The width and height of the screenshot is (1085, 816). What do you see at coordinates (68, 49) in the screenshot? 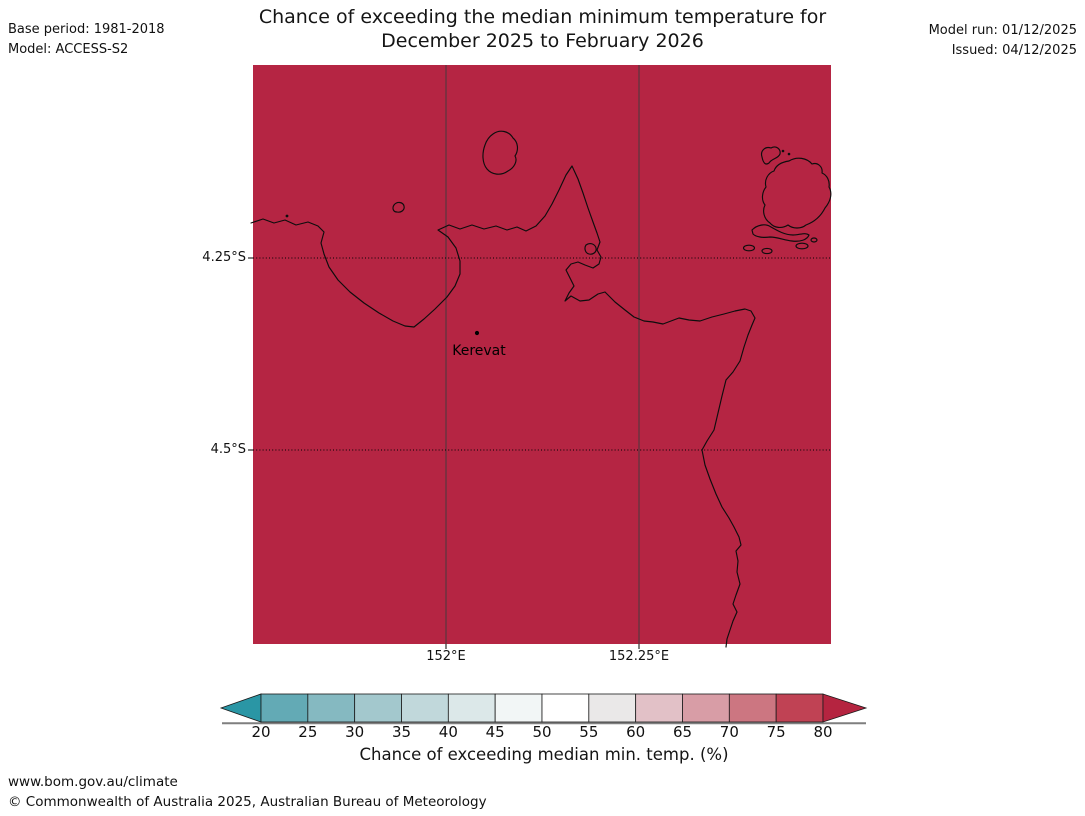
I see `model-text: Model: ACCESS-S2` at bounding box center [68, 49].